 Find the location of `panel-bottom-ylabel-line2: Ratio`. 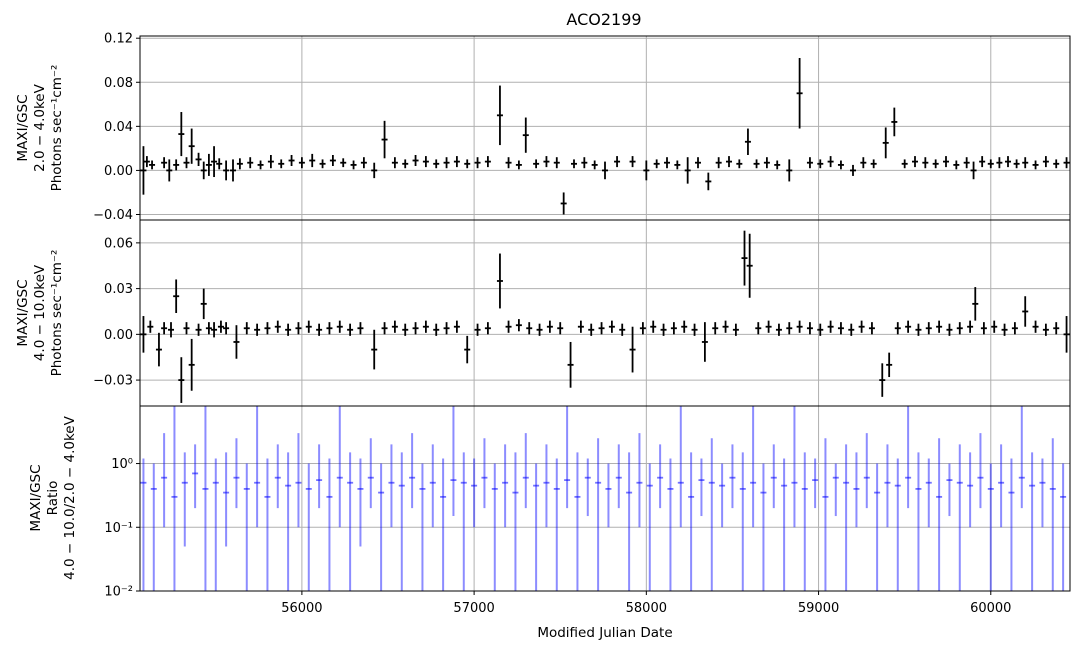

panel-bottom-ylabel-line2: Ratio is located at coordinates (53, 498).